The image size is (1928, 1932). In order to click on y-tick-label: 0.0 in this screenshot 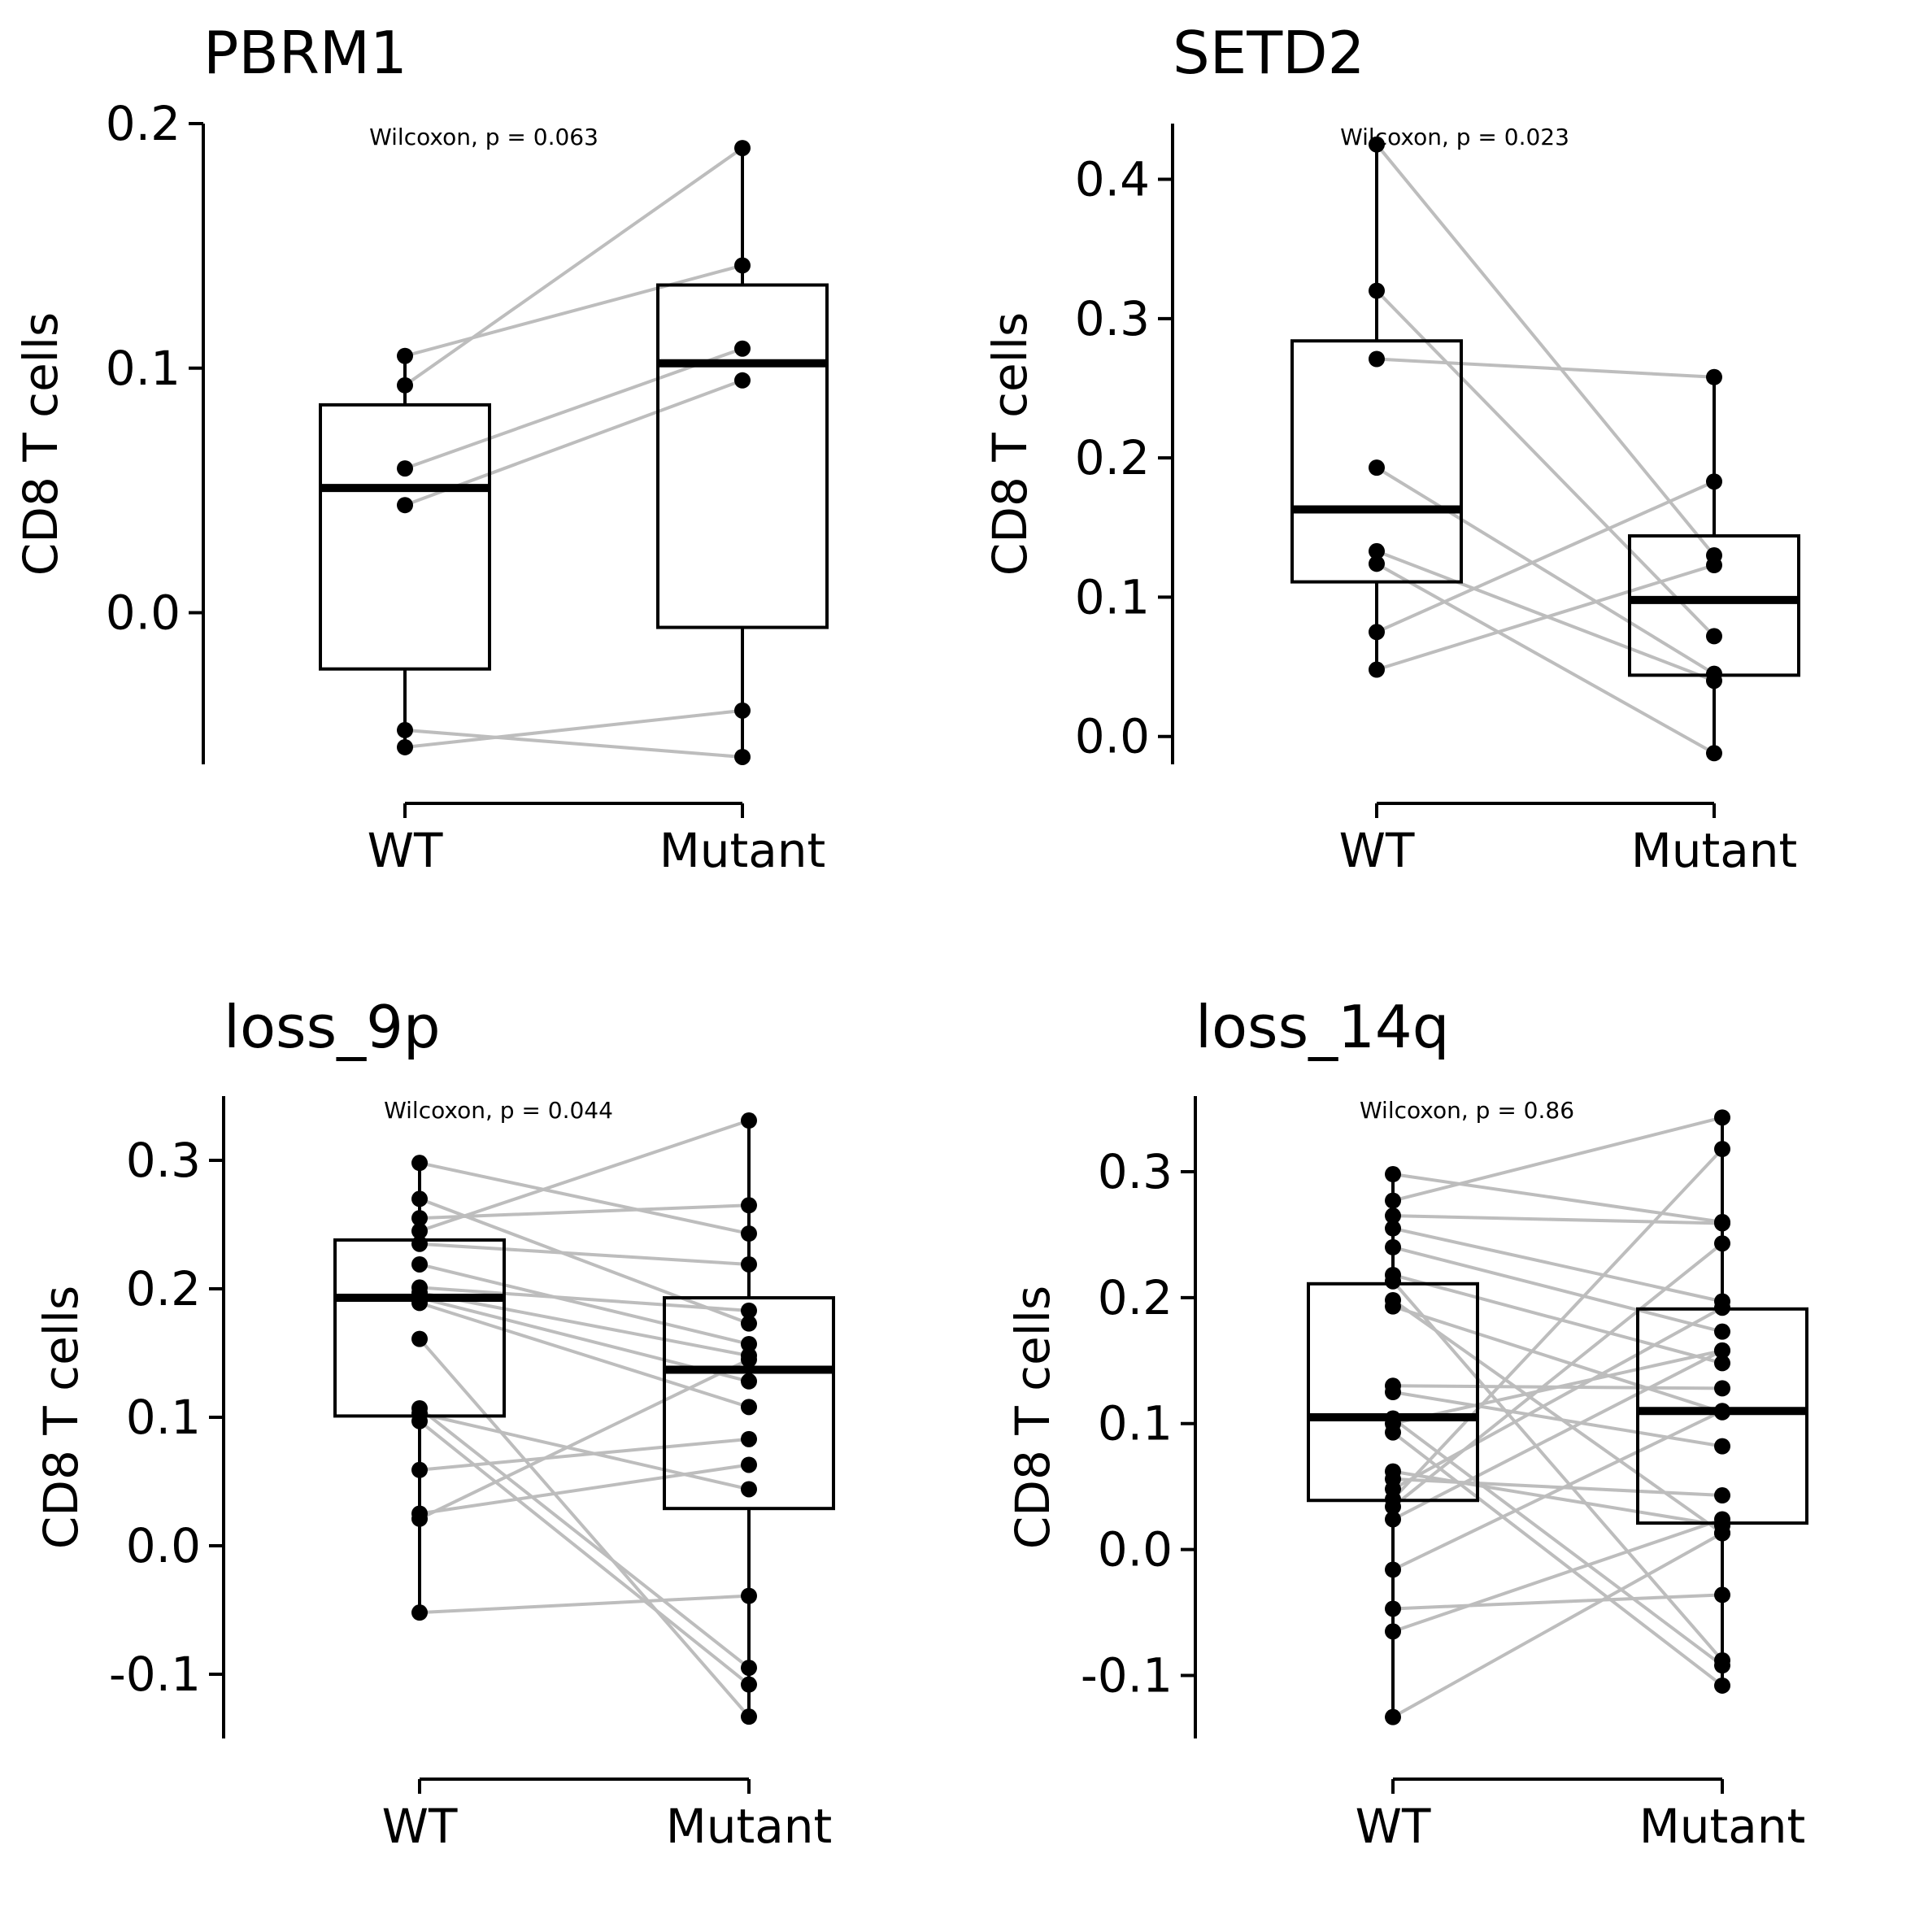, I will do `click(163, 1545)`.